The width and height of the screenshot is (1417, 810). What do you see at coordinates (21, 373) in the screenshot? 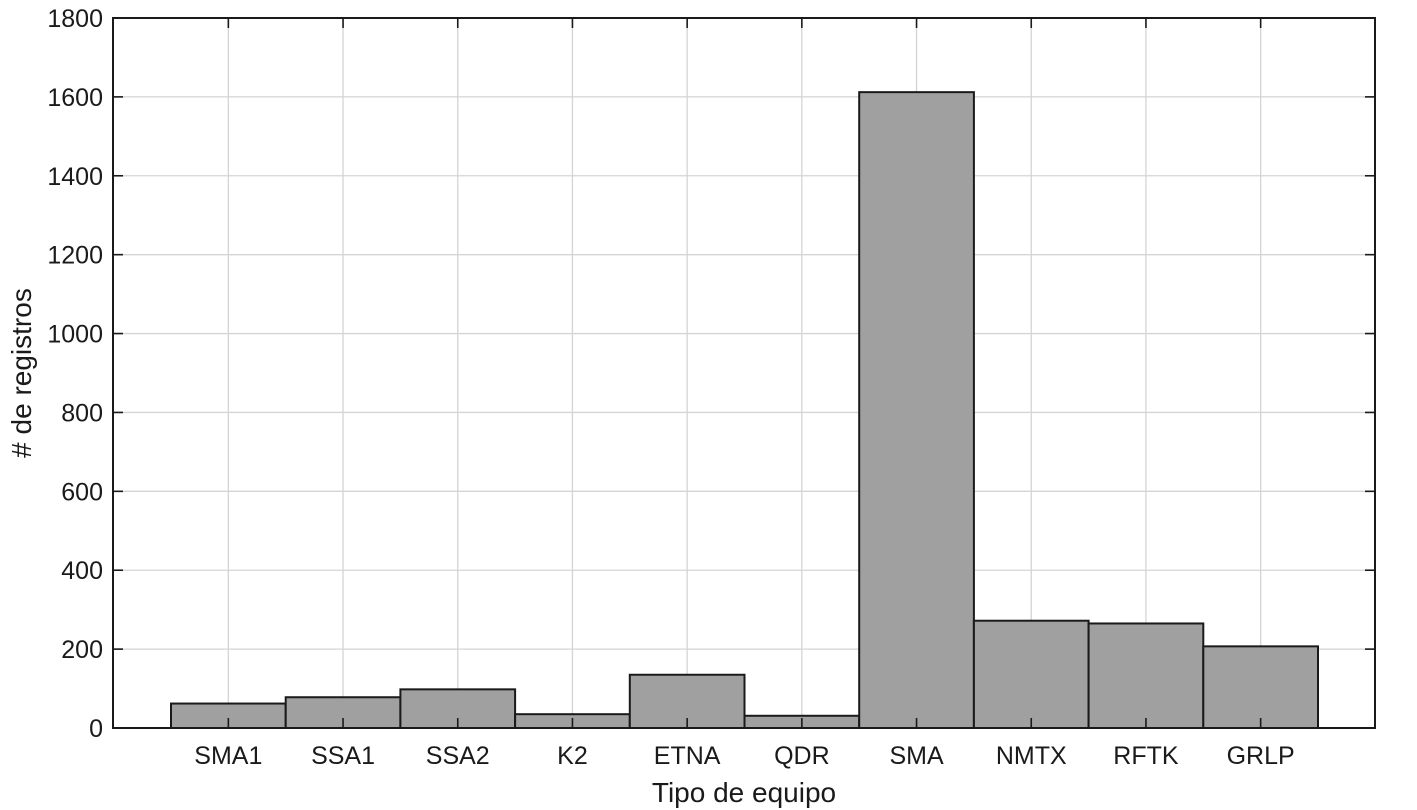
I see `y-axis-title: # de registros` at bounding box center [21, 373].